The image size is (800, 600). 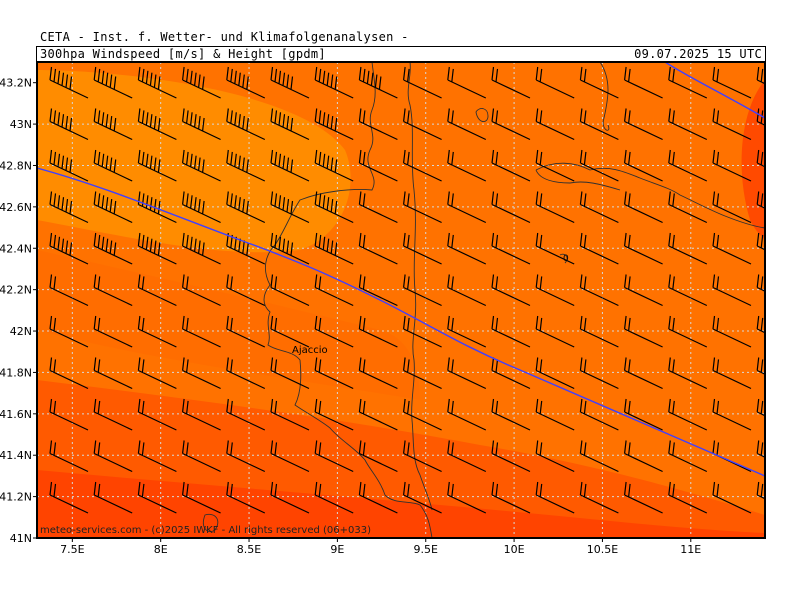 What do you see at coordinates (228, 325) in the screenshot?
I see `speed-band-transition` at bounding box center [228, 325].